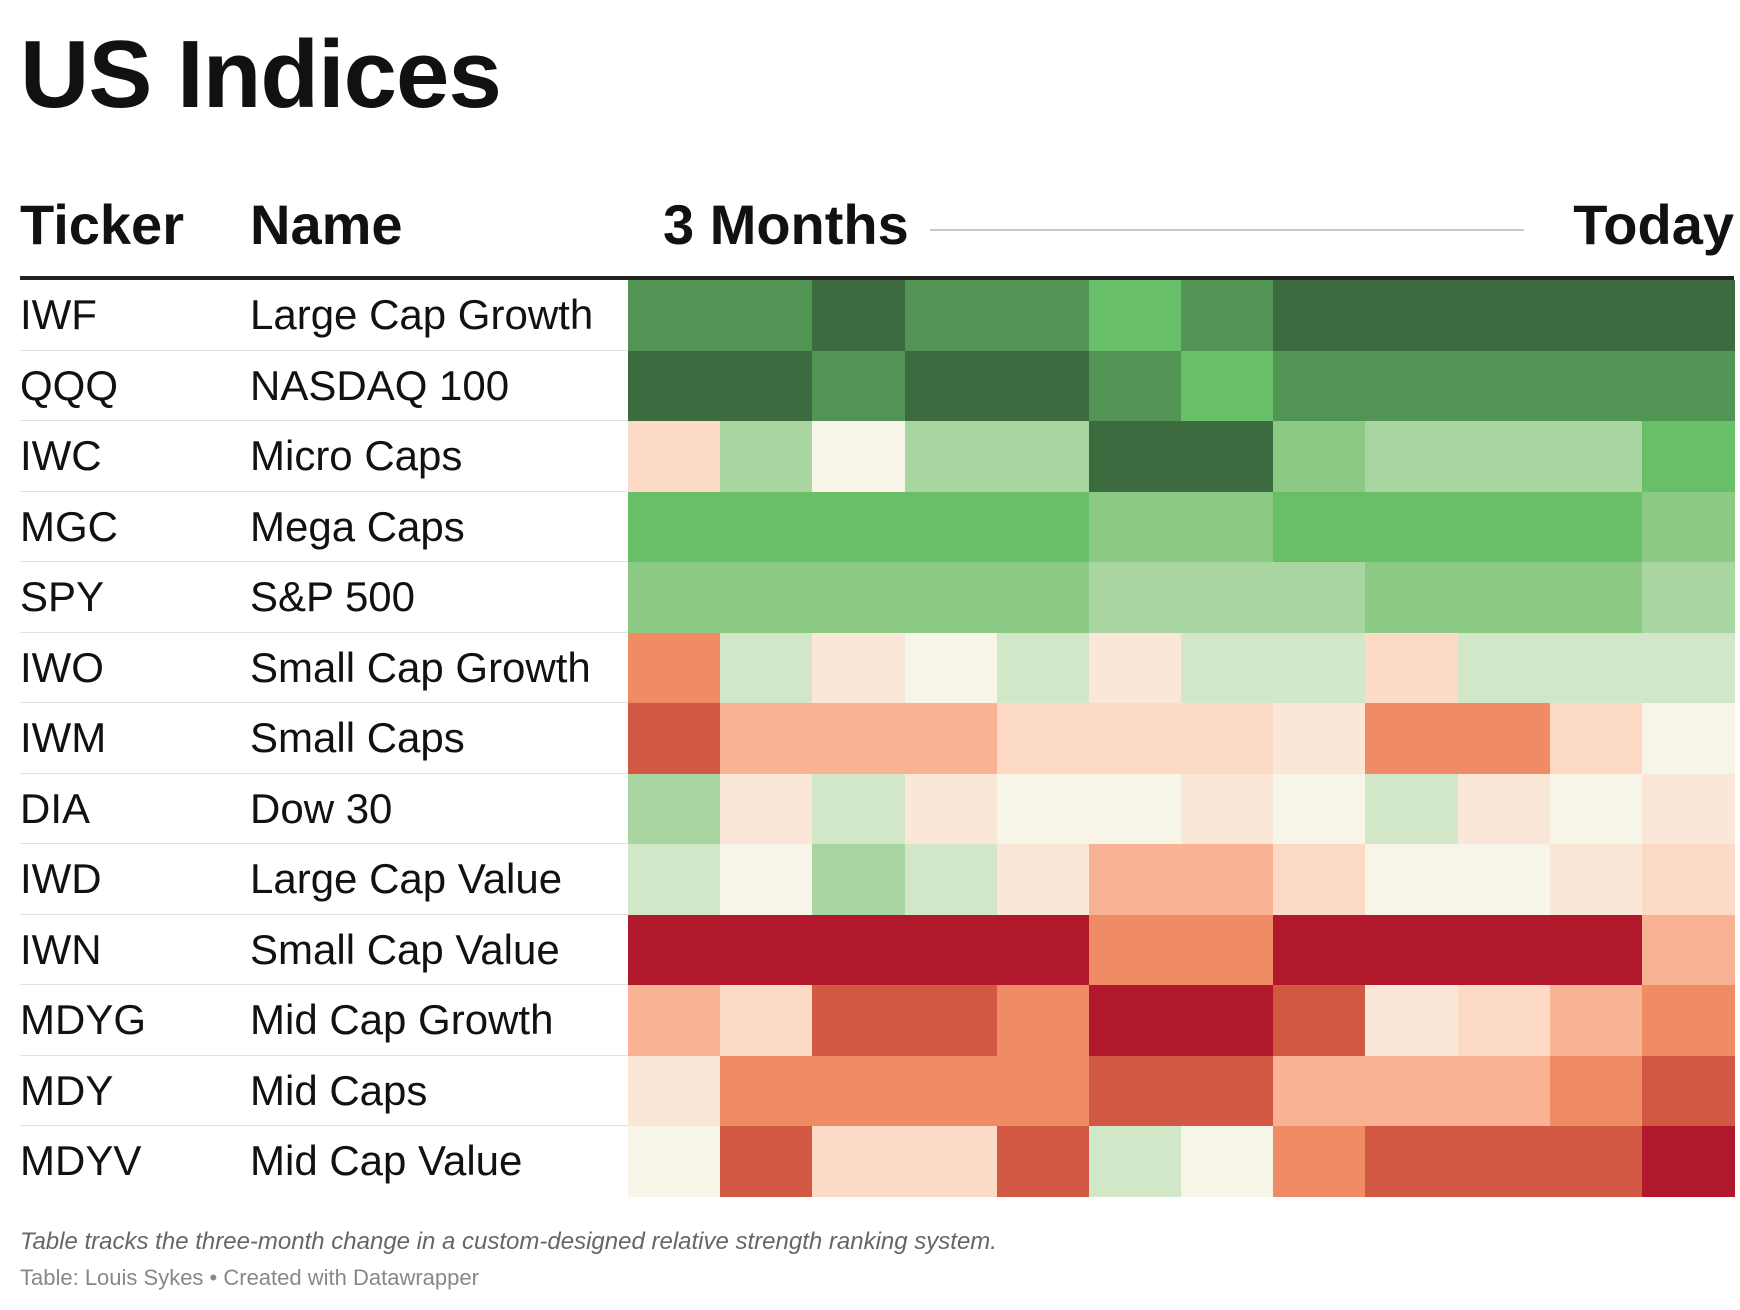 The width and height of the screenshot is (1740, 1310). Describe the element at coordinates (420, 667) in the screenshot. I see `name-cell: Small Cap Growth` at that location.